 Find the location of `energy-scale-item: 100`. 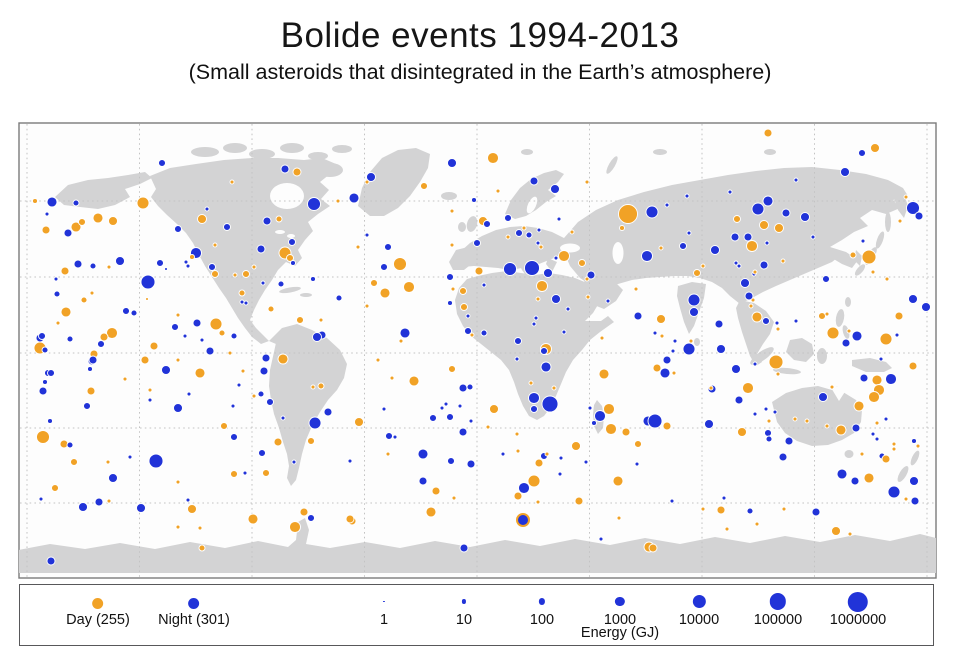

energy-scale-item: 100 is located at coordinates (542, 609).